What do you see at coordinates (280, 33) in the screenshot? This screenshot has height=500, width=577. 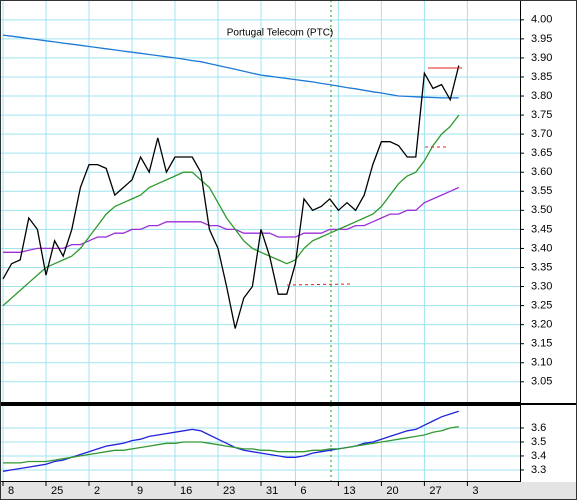 I see `chart-title: Portugal Telecom (PTC)` at bounding box center [280, 33].